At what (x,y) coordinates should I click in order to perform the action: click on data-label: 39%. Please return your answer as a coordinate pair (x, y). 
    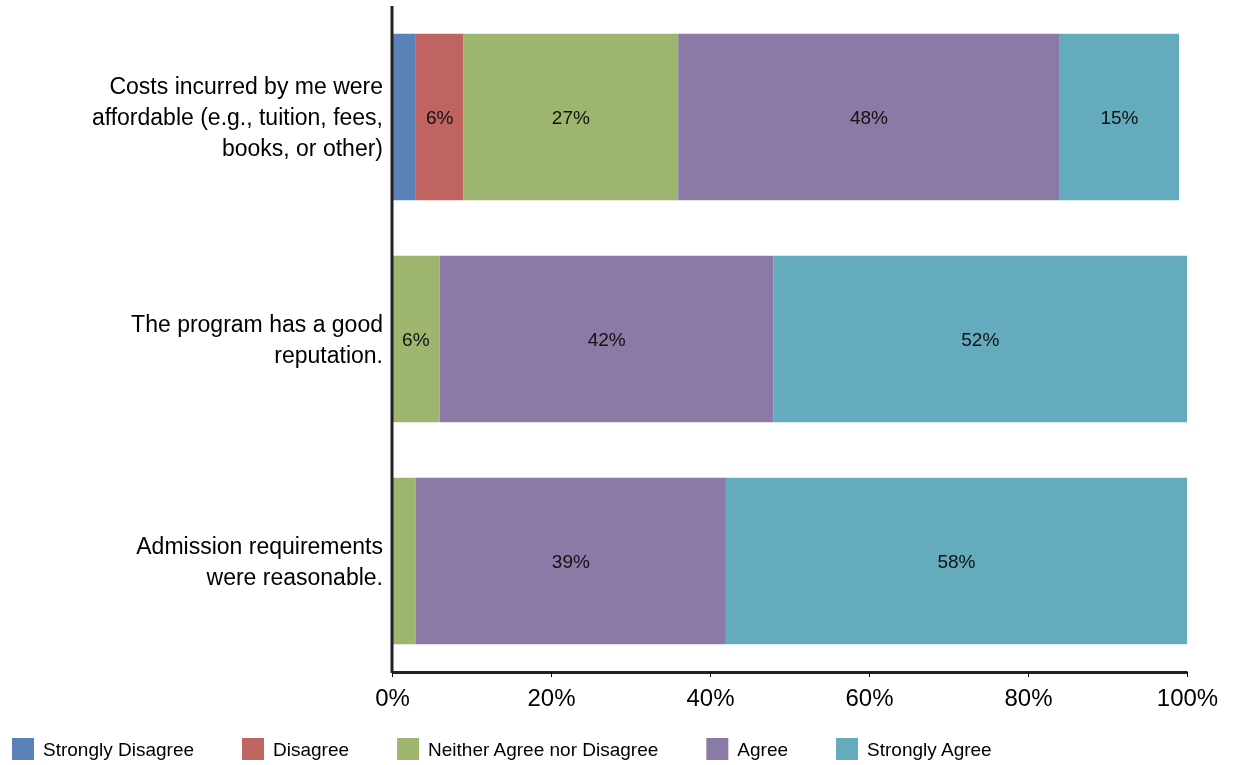
    Looking at the image, I should click on (570, 561).